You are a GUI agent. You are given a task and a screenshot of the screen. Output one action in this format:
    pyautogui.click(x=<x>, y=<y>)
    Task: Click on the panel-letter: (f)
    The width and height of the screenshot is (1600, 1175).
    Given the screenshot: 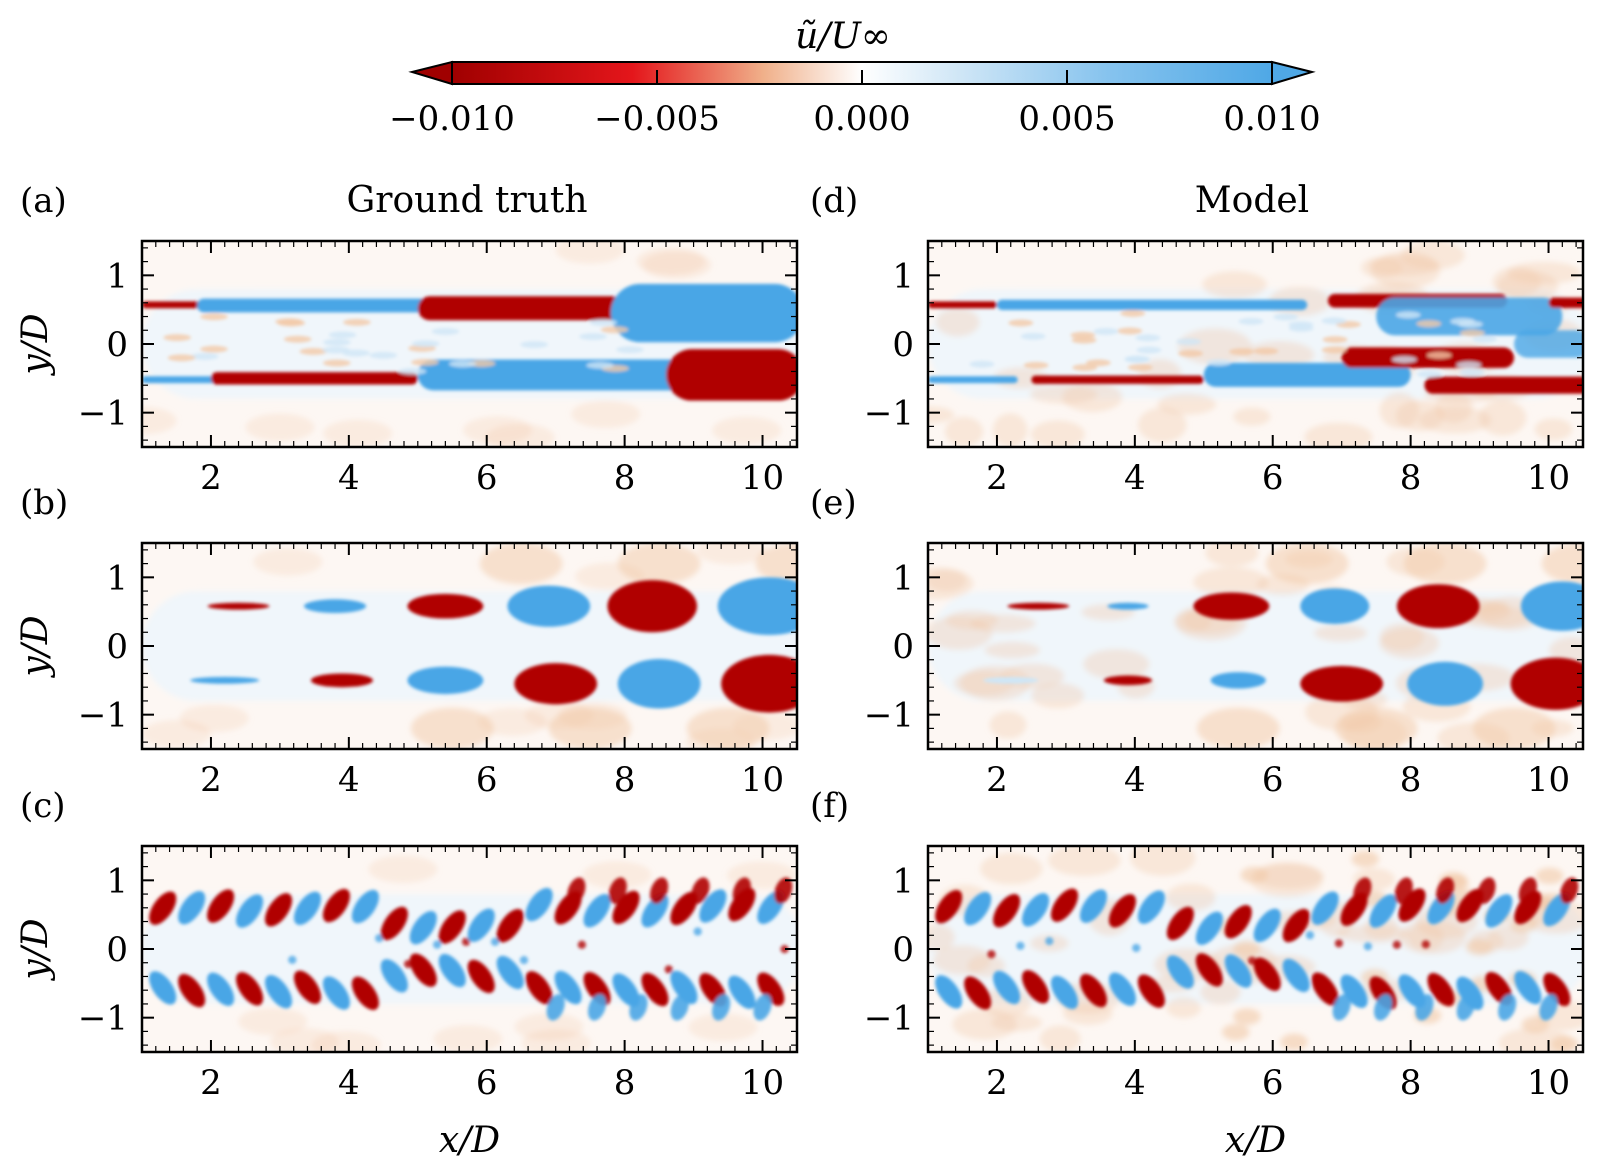 What is the action you would take?
    pyautogui.click(x=829, y=806)
    